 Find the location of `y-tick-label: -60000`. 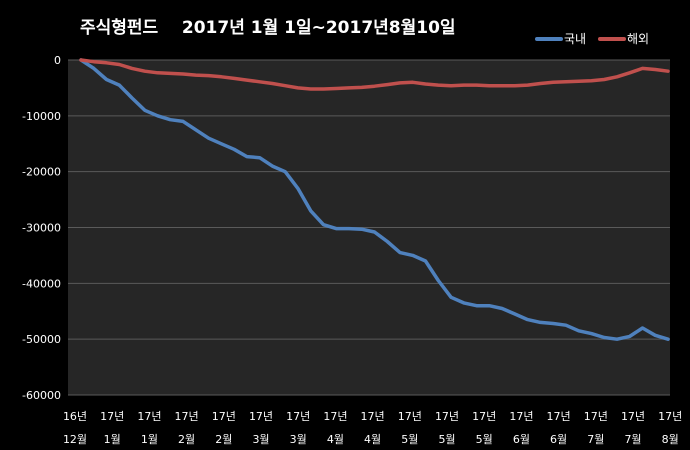

y-tick-label: -60000 is located at coordinates (41, 395).